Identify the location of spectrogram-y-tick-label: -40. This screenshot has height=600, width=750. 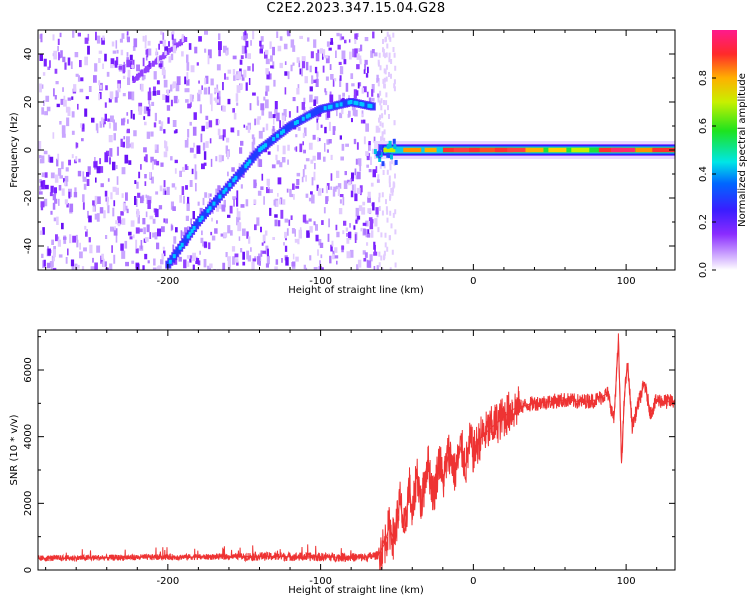
(28, 246).